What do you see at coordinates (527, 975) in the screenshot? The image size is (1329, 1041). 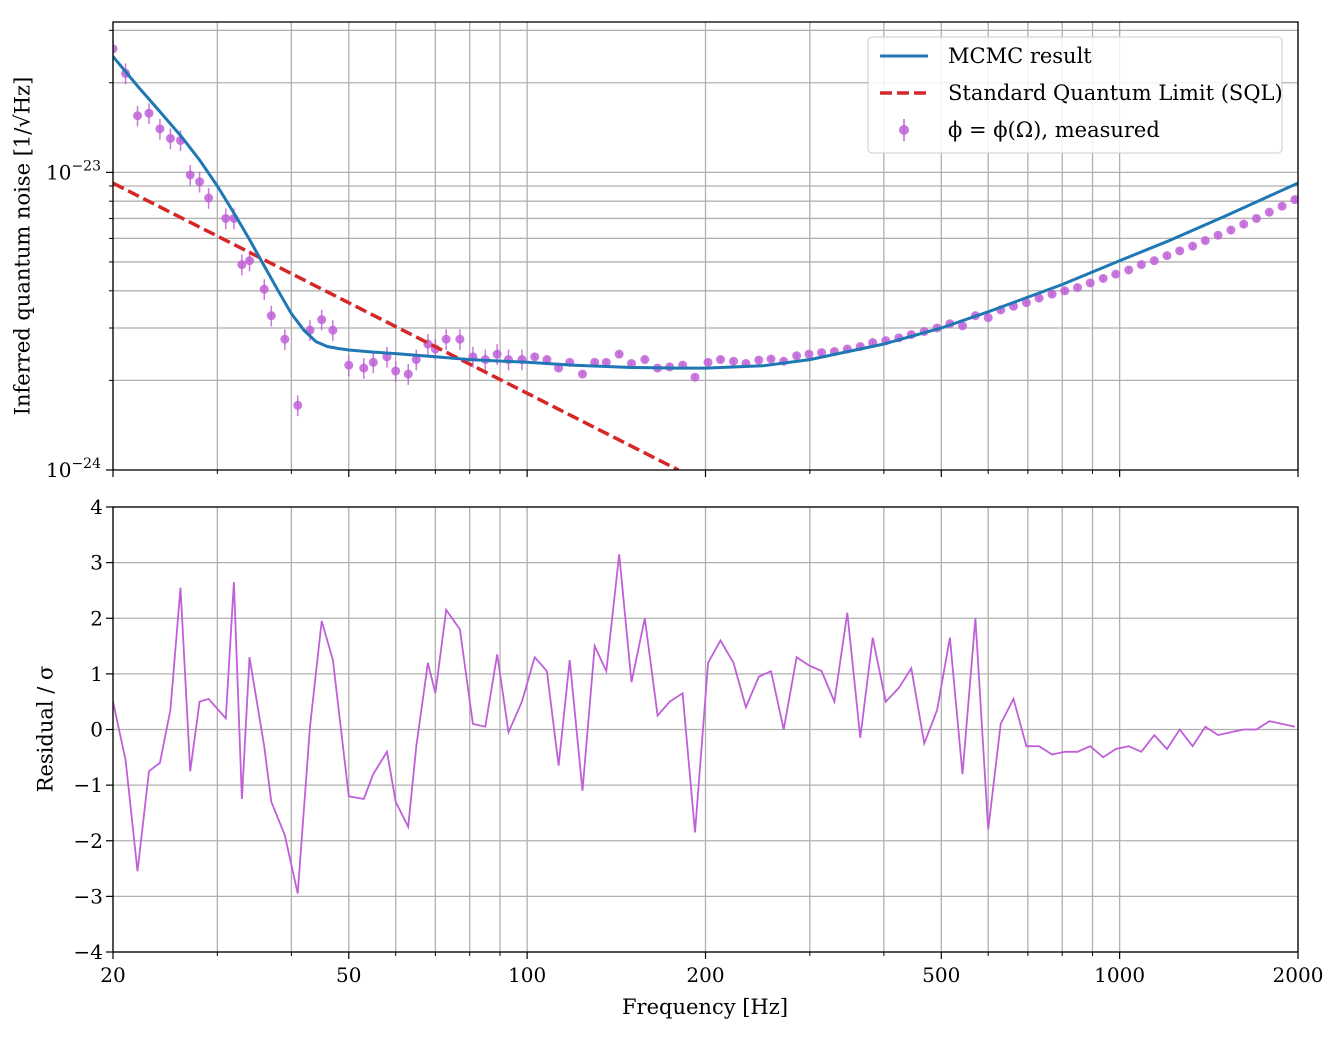 I see `x-tick-label: 100` at bounding box center [527, 975].